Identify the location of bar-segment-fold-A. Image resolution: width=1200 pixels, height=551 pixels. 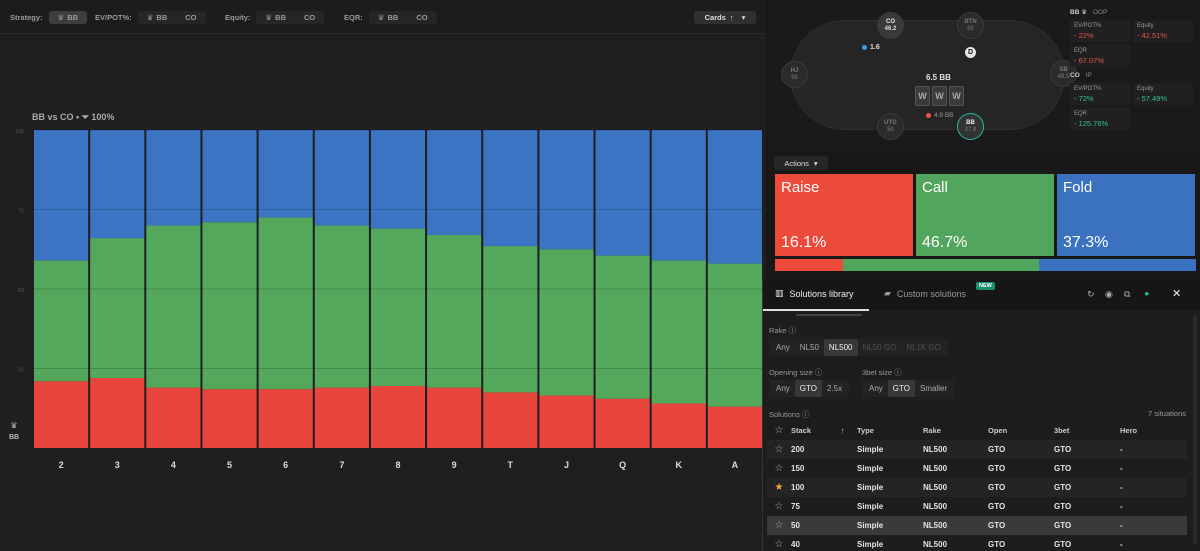
(734, 197).